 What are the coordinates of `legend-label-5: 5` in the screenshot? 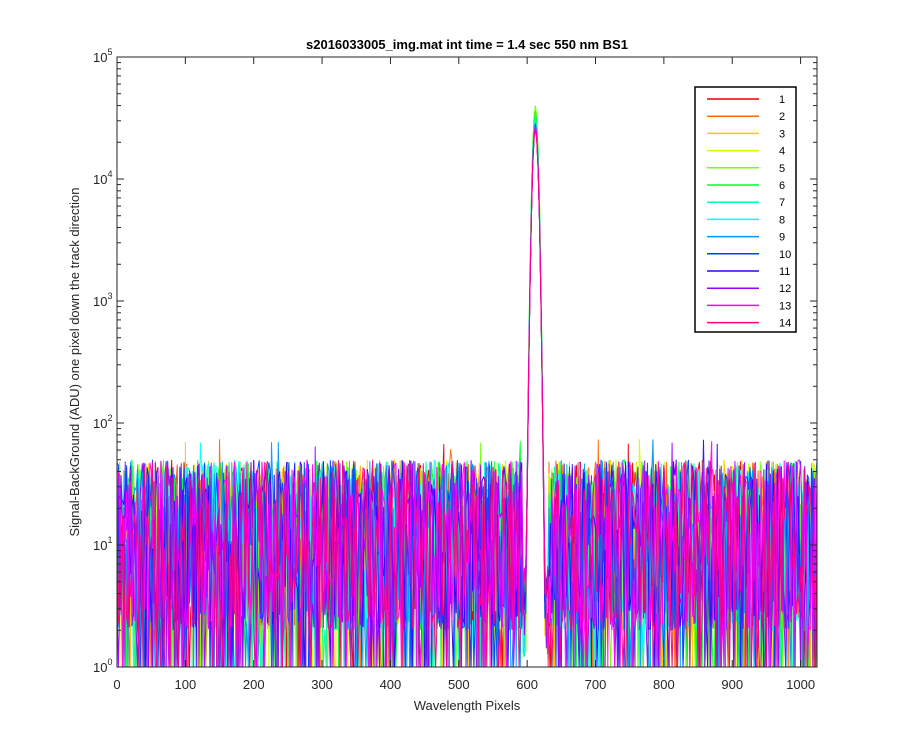 It's located at (782, 169).